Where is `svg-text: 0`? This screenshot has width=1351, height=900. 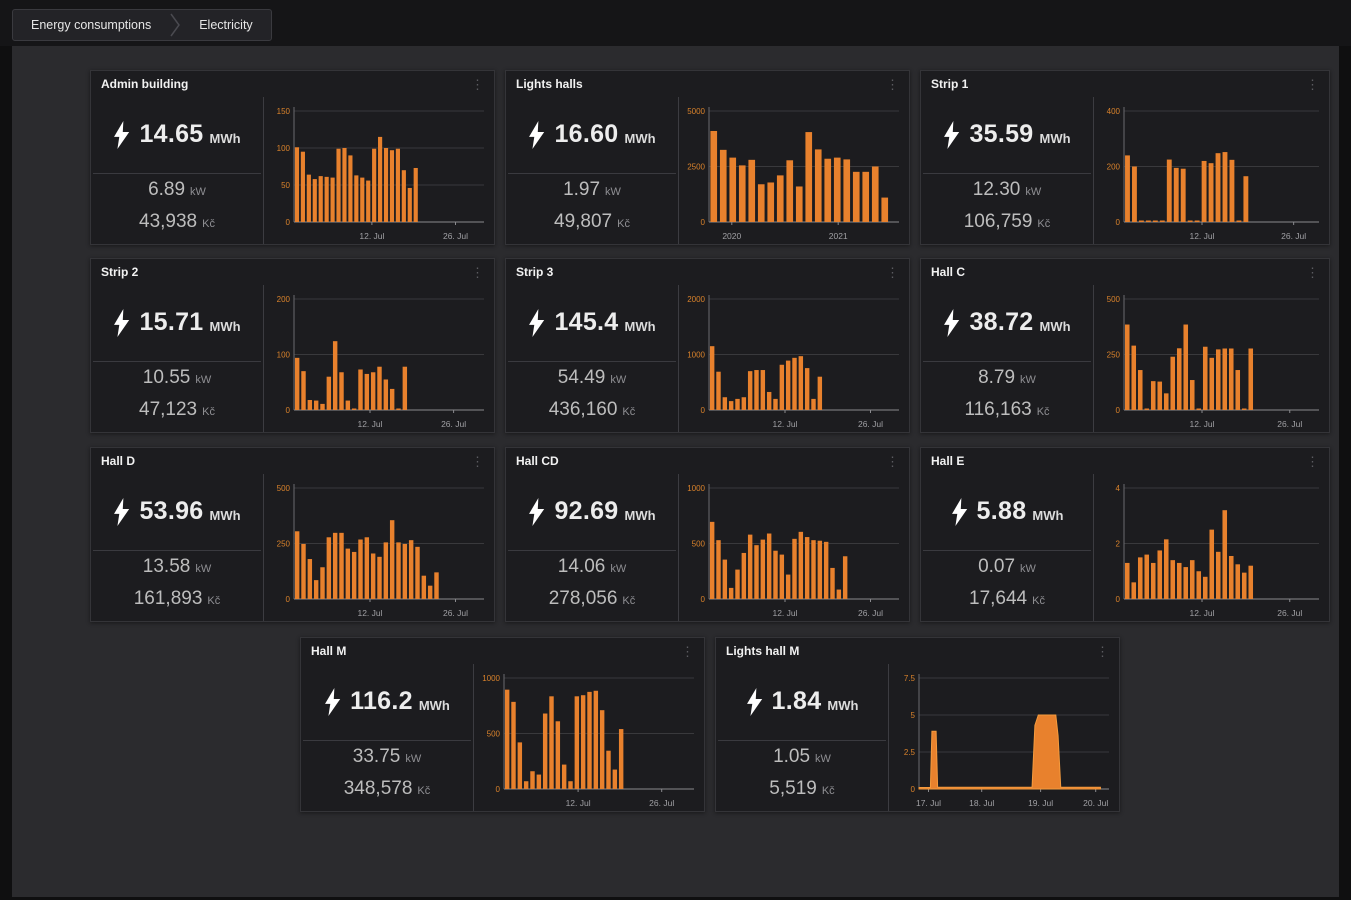 svg-text: 0 is located at coordinates (703, 222).